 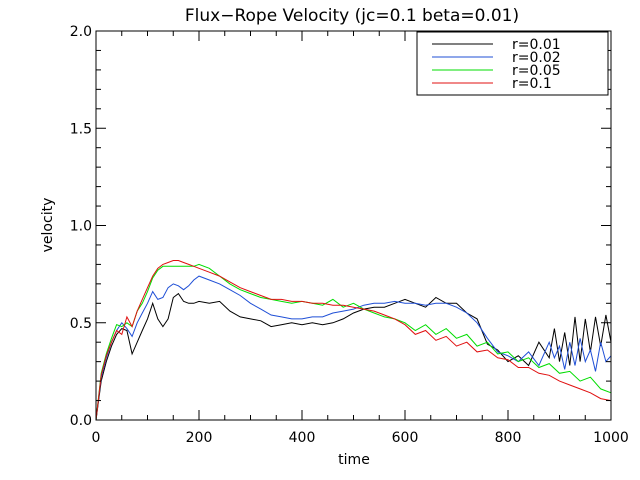 What do you see at coordinates (199, 438) in the screenshot?
I see `x-tick-label: 200` at bounding box center [199, 438].